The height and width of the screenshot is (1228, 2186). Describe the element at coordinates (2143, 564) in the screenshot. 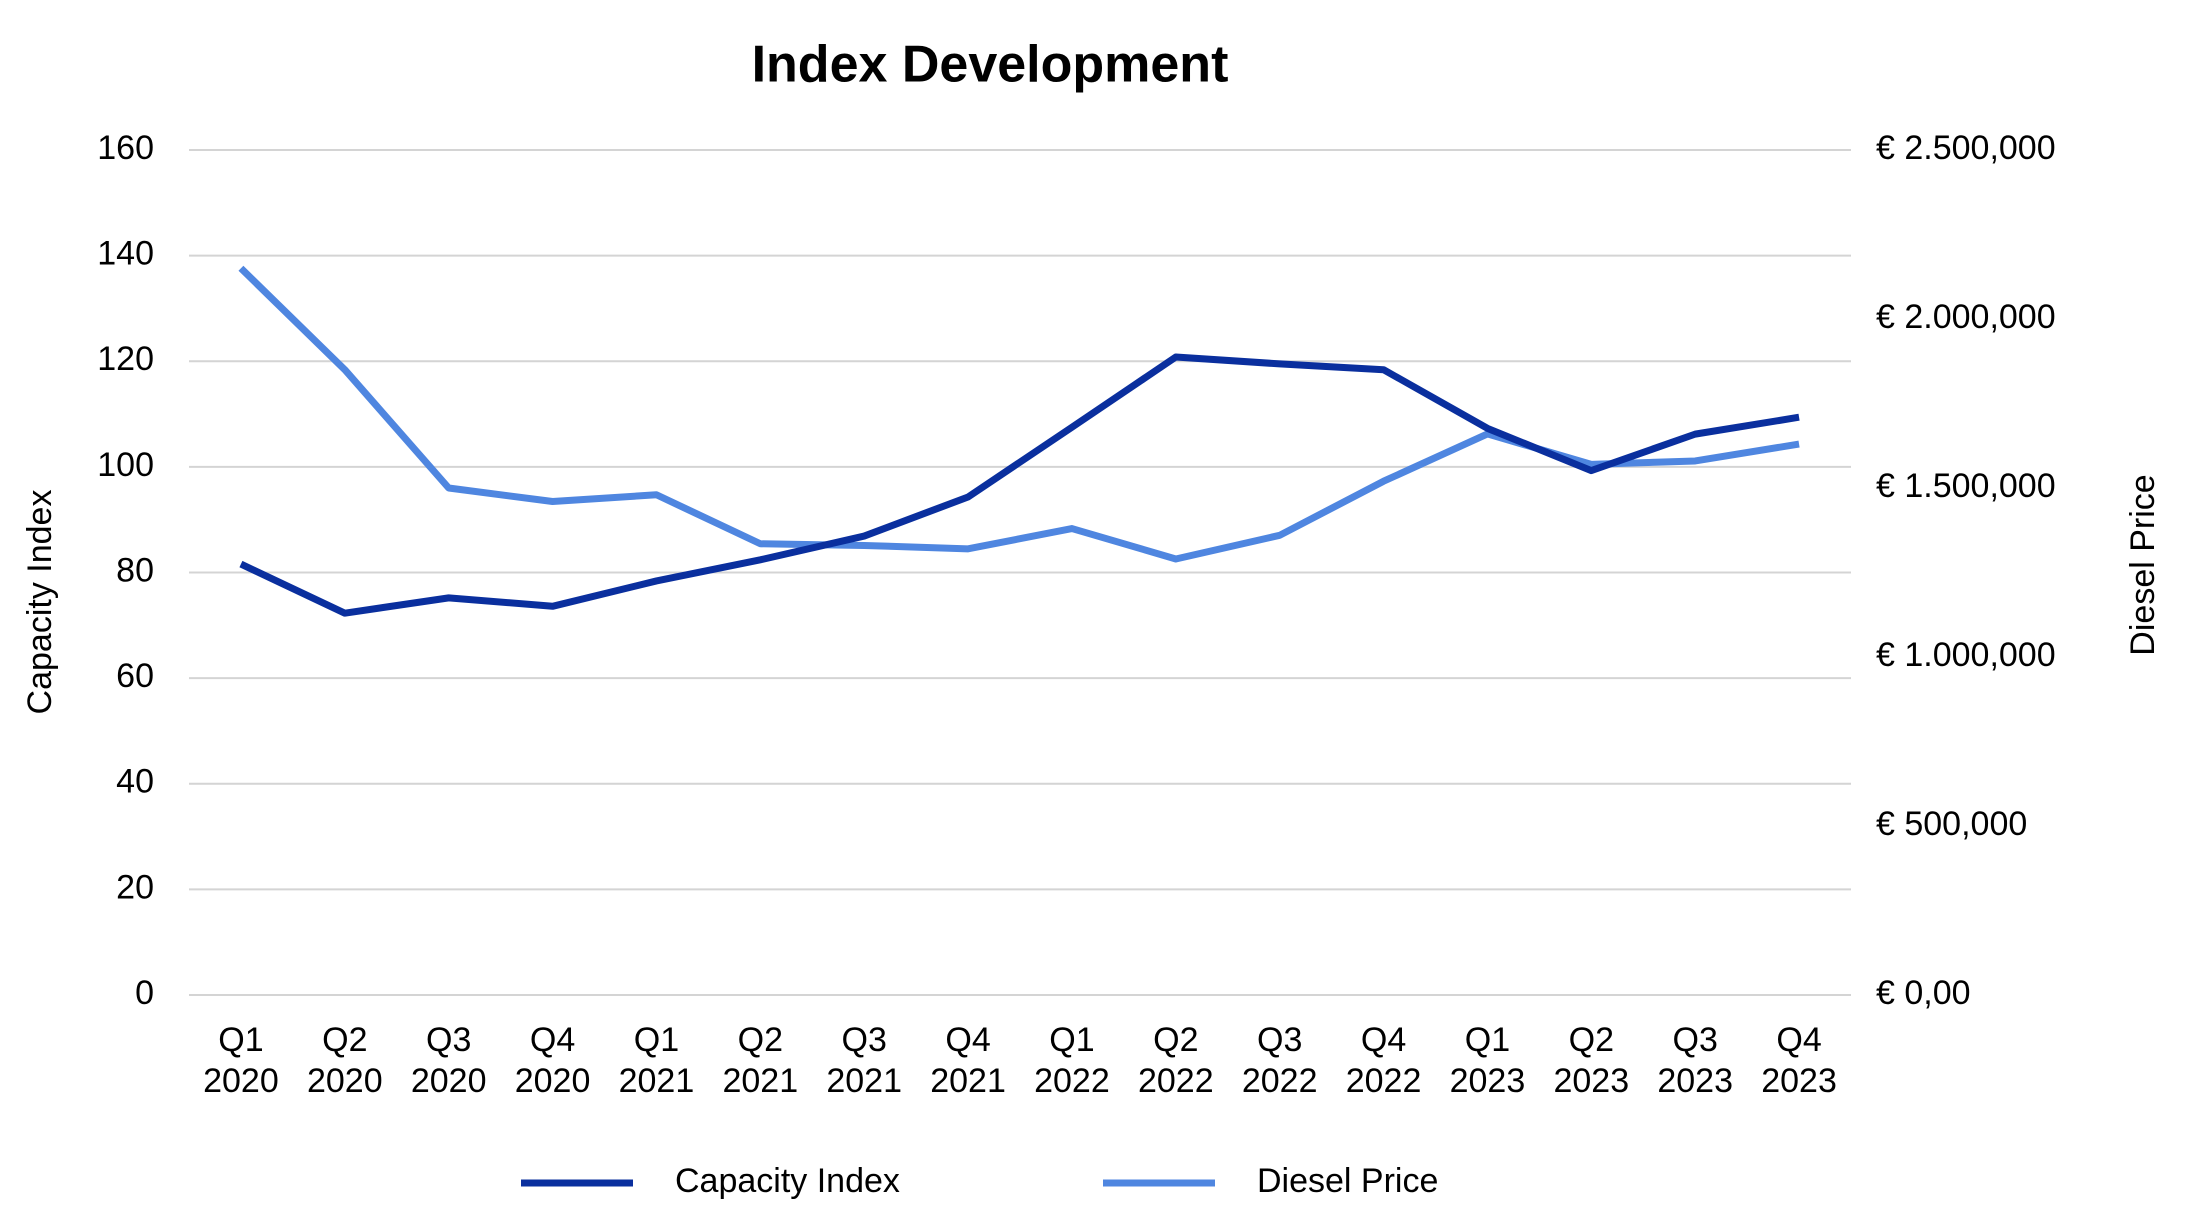

I see `y2-axis-title: Diesel Price` at that location.